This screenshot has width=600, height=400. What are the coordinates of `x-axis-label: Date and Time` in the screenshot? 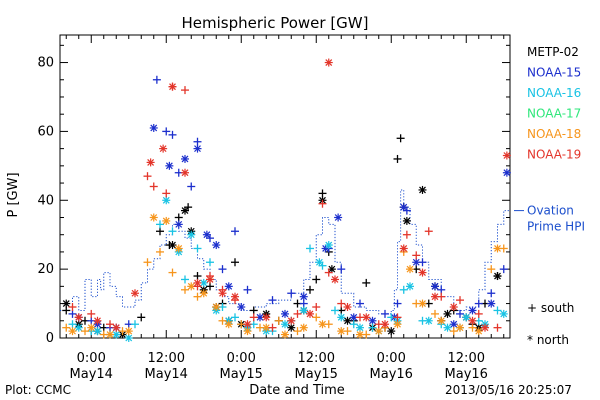 It's located at (297, 390).